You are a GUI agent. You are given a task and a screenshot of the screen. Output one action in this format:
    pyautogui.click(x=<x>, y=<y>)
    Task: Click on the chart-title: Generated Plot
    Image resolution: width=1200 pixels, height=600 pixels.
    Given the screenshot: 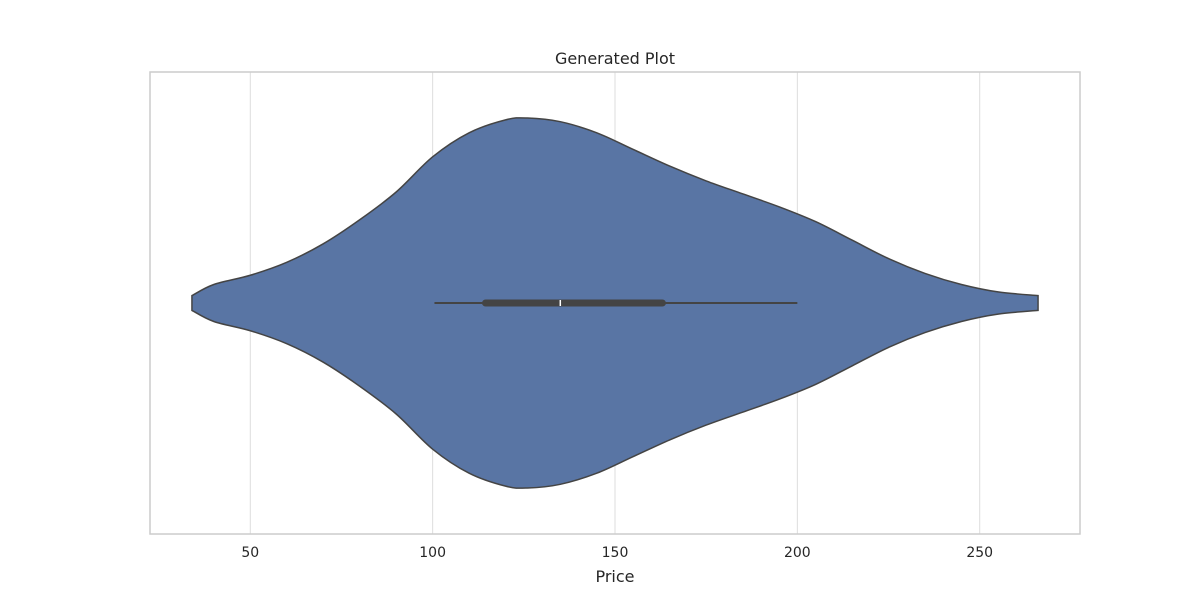 What is the action you would take?
    pyautogui.click(x=615, y=58)
    